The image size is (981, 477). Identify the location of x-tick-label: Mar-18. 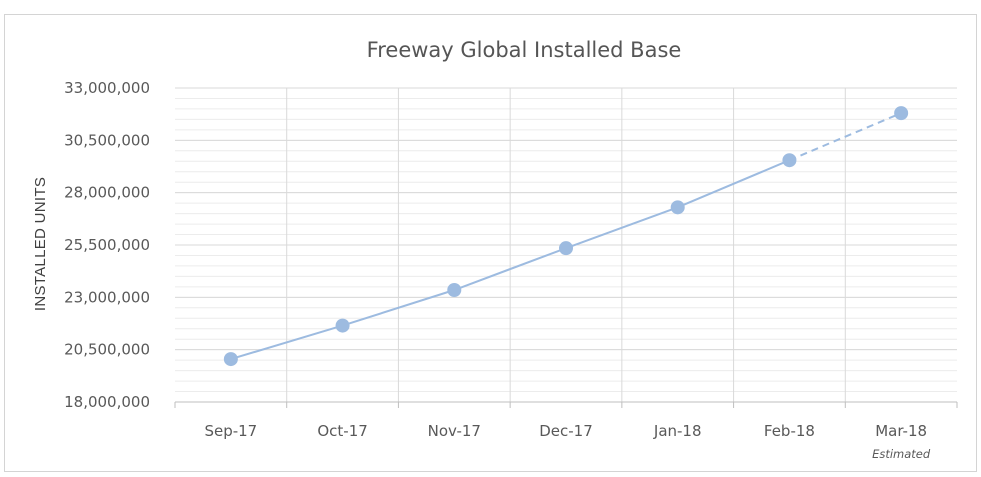
(901, 431).